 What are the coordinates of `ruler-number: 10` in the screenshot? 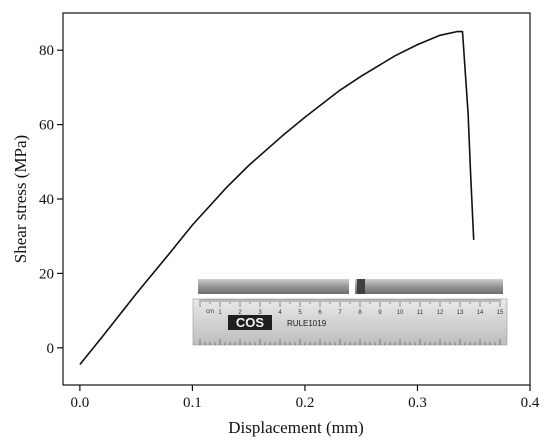 It's located at (400, 313).